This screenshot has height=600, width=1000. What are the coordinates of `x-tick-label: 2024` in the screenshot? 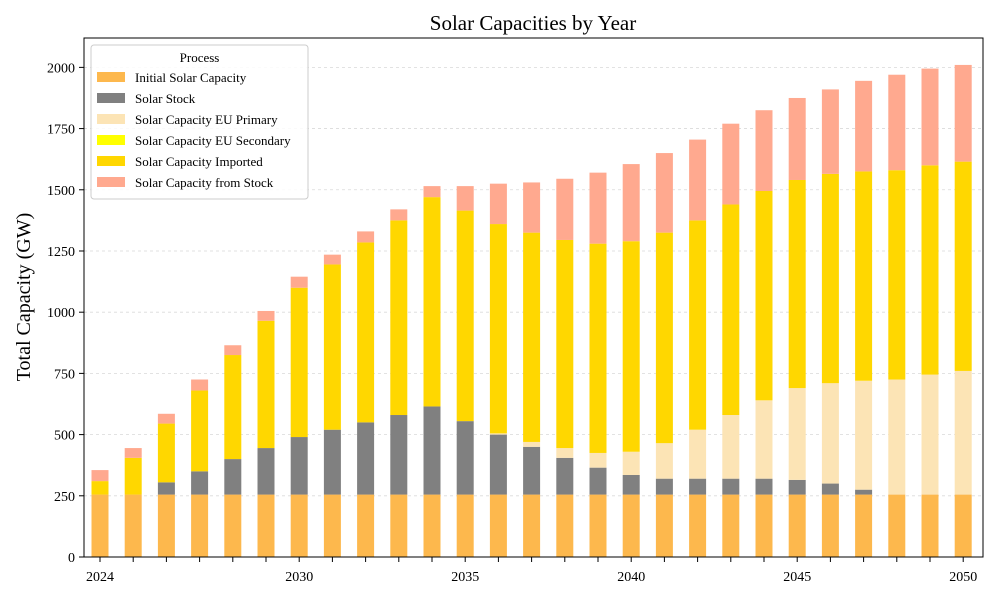 It's located at (100, 577).